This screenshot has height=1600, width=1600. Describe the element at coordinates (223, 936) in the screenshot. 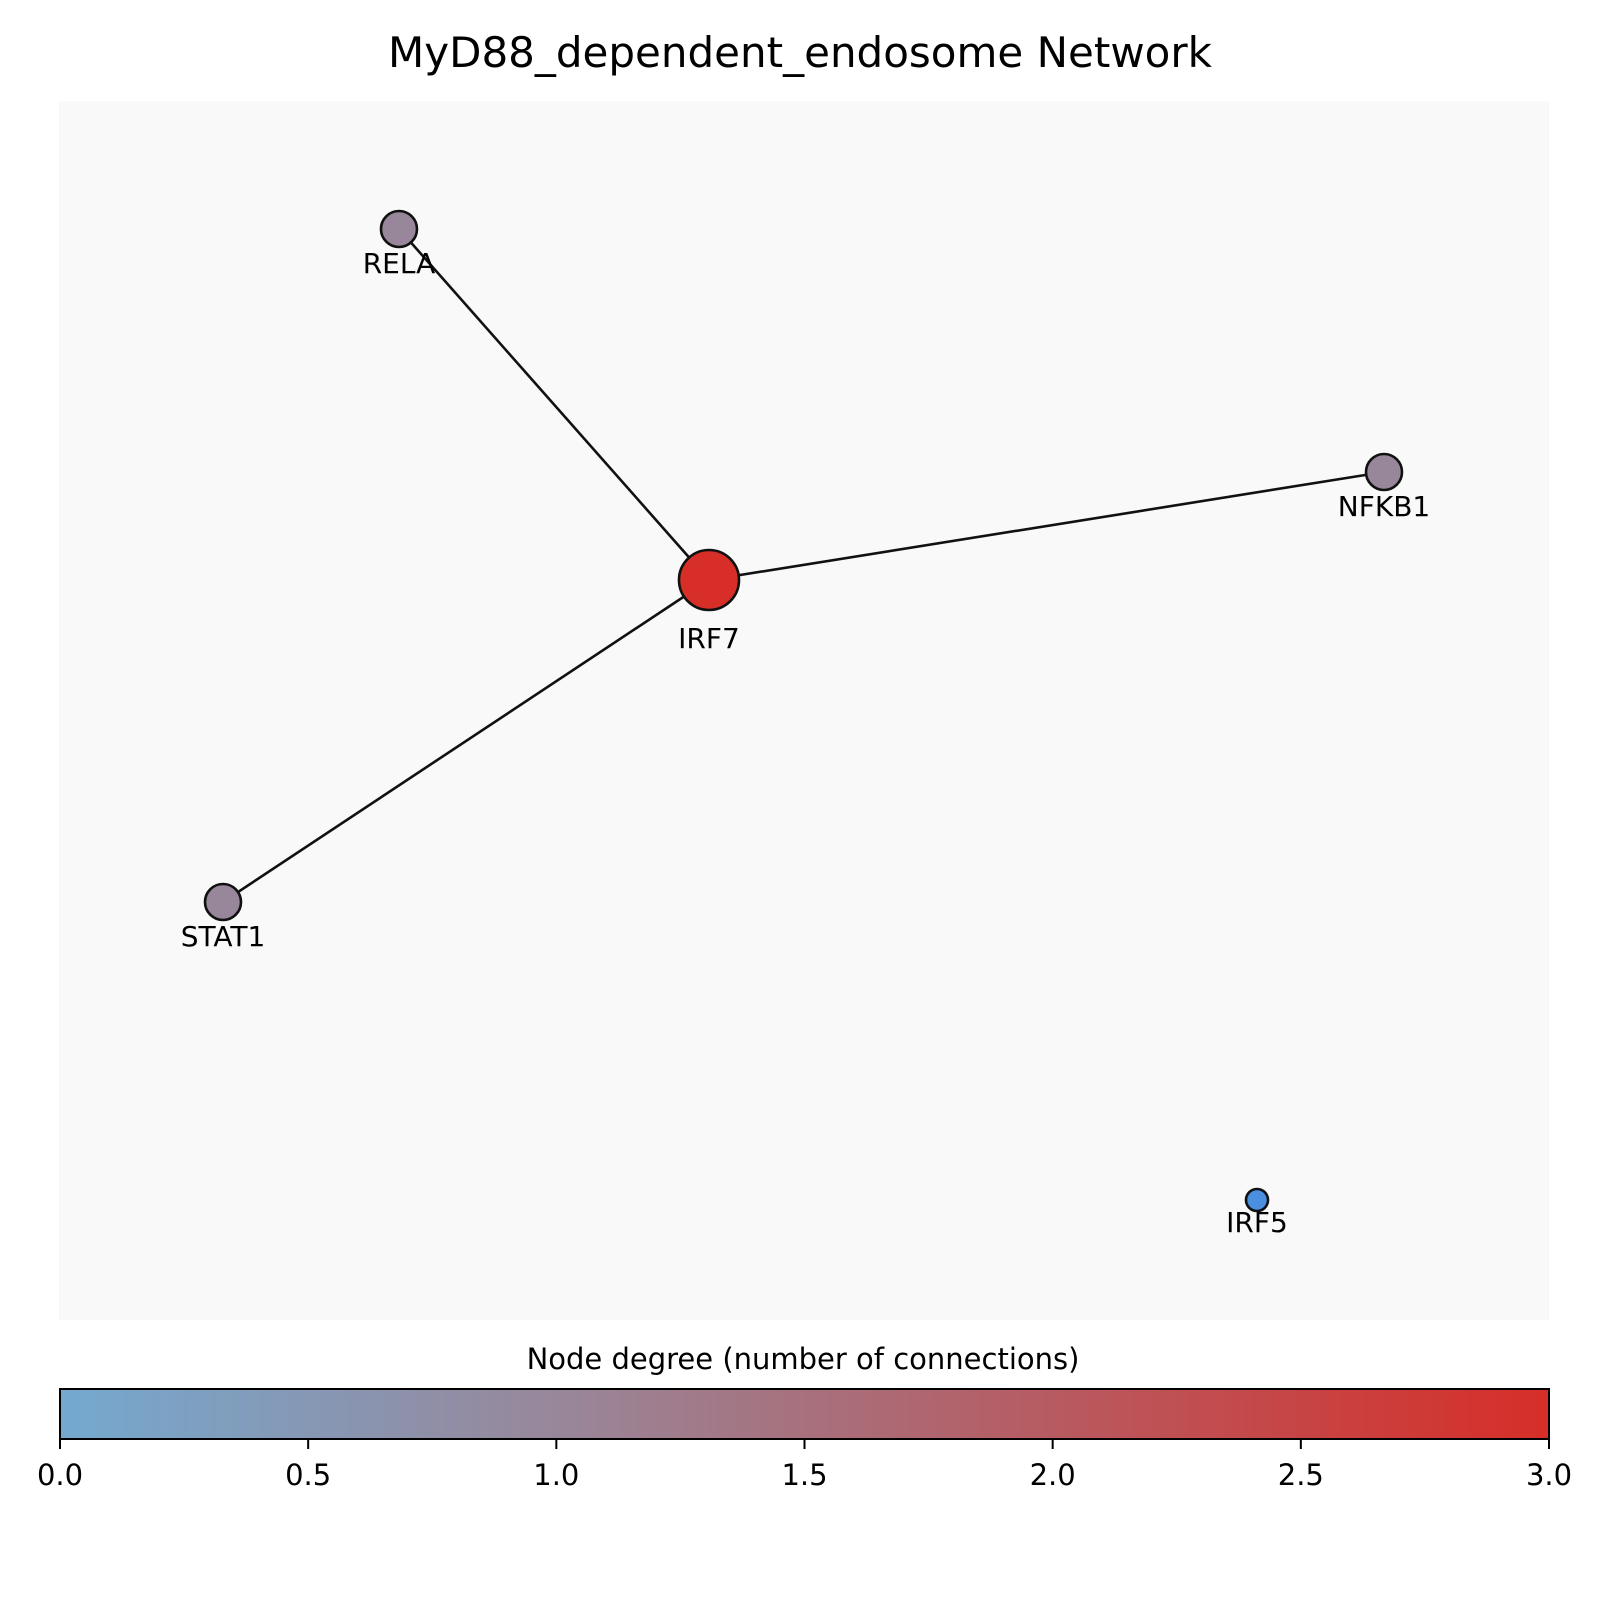

I see `node-label-stat1: STAT1` at that location.